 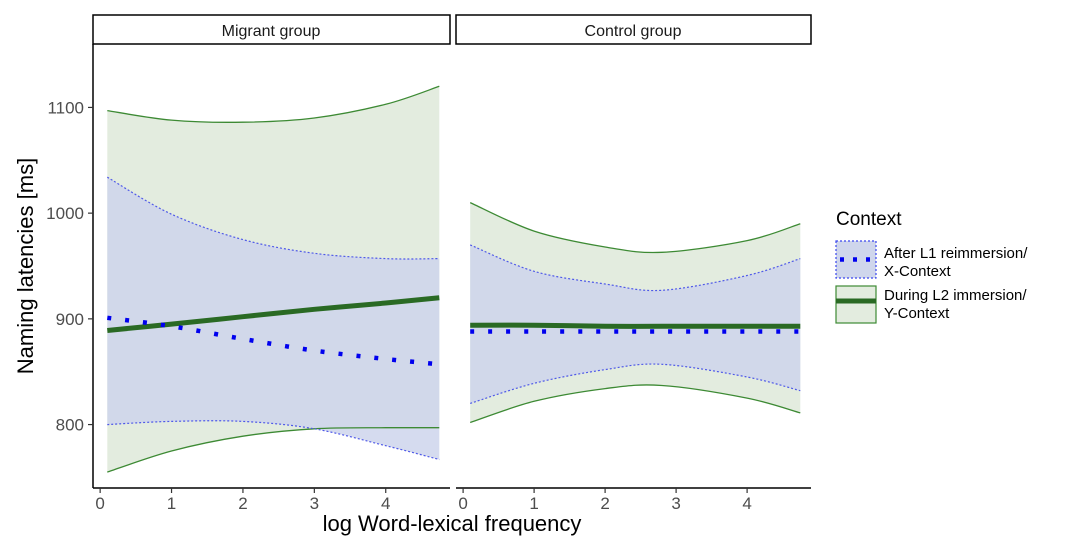 I want to click on legend-label-x-context-line1: After L1 reimmersion/, so click(x=956, y=253).